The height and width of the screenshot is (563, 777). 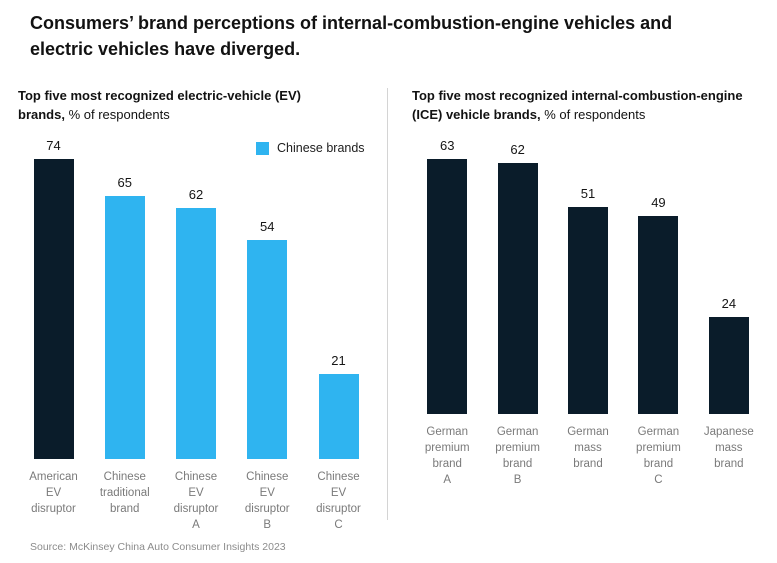 What do you see at coordinates (262, 148) in the screenshot?
I see `legend-swatch-icon` at bounding box center [262, 148].